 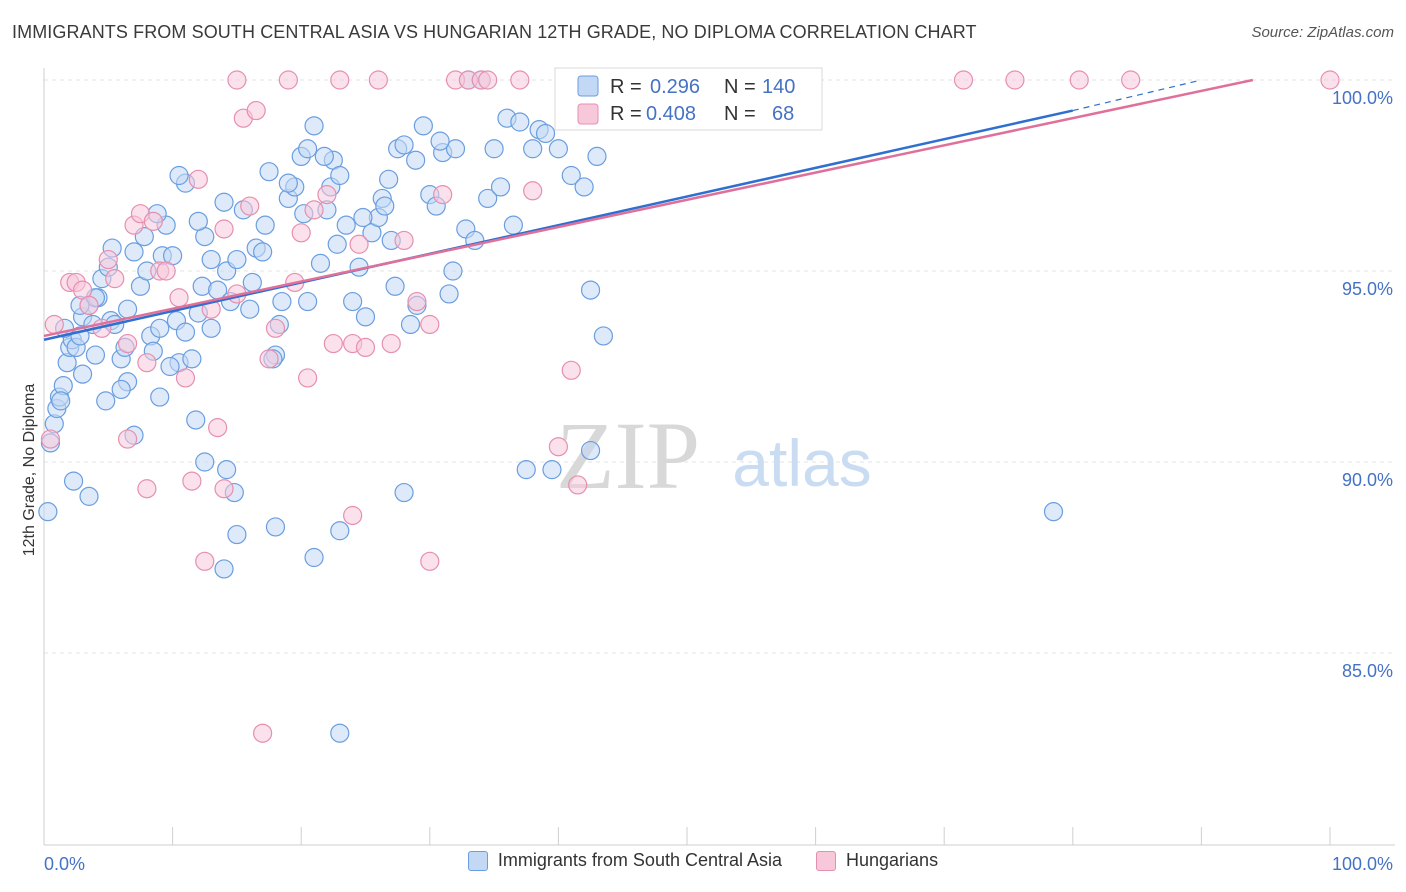 I want to click on watermark-atlas: atlas, so click(x=801, y=463).